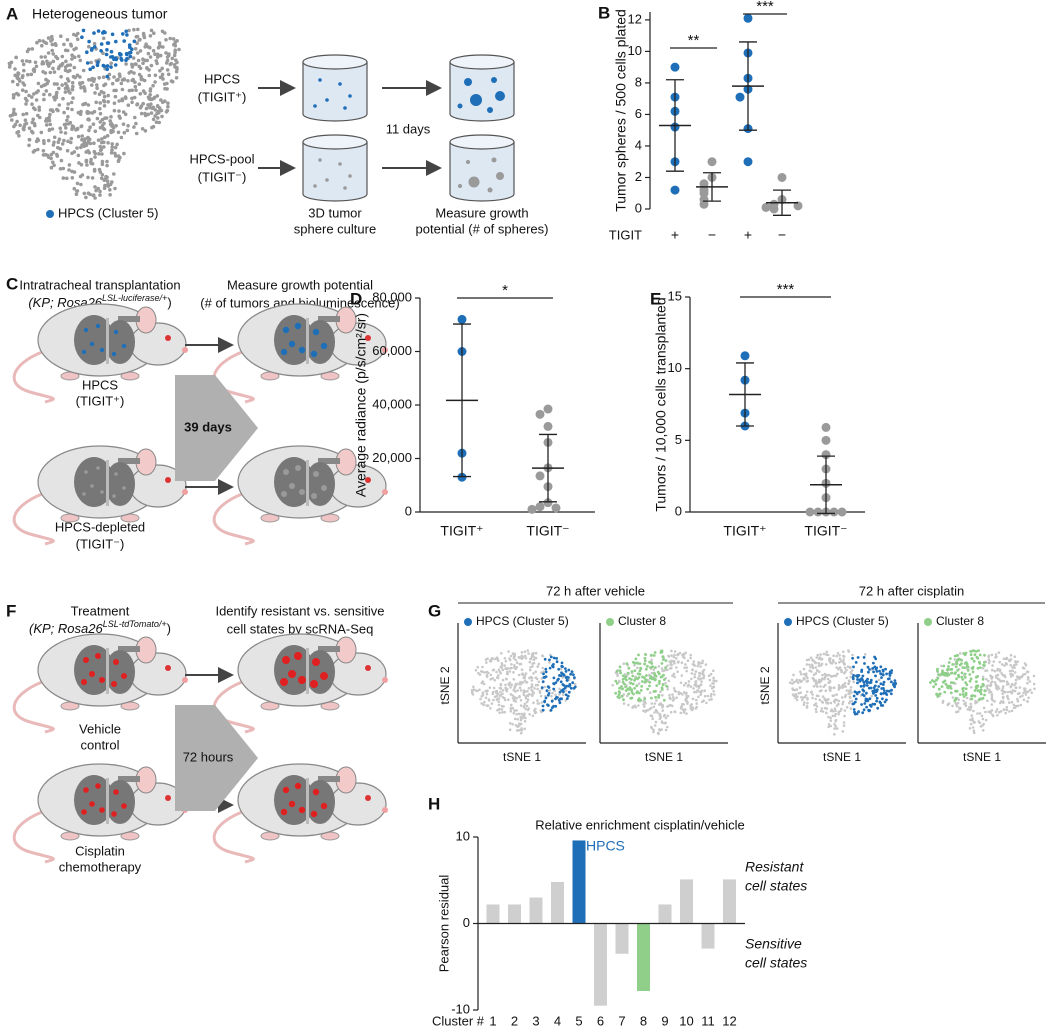 The width and height of the screenshot is (1050, 1029). What do you see at coordinates (320, 80) in the screenshot?
I see `sphere` at bounding box center [320, 80].